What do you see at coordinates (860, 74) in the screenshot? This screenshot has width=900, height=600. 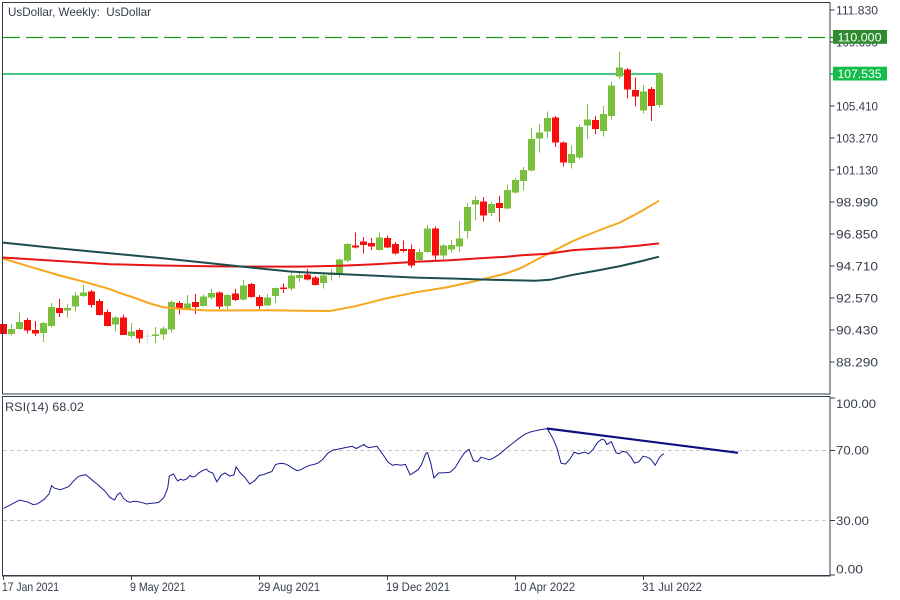 I see `svg-text: 107.535` at bounding box center [860, 74].